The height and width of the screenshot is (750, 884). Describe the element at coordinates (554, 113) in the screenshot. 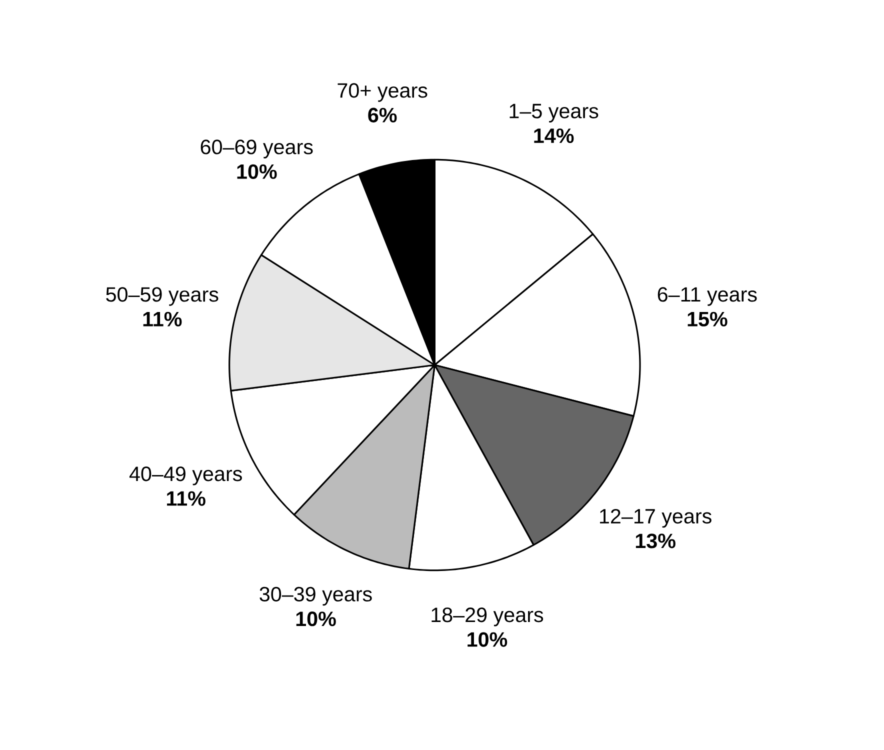

I see `slice-label: 1–5 years` at that location.